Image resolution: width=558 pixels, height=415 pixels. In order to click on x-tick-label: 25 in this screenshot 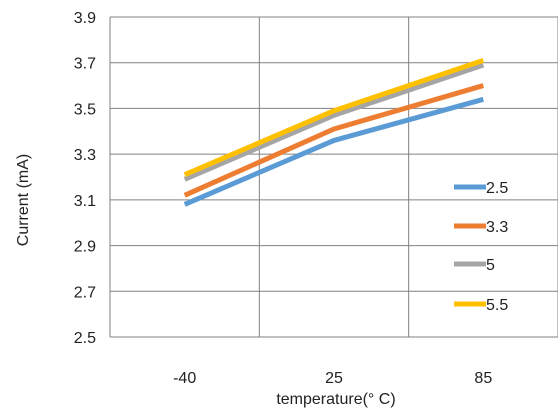, I will do `click(334, 378)`.